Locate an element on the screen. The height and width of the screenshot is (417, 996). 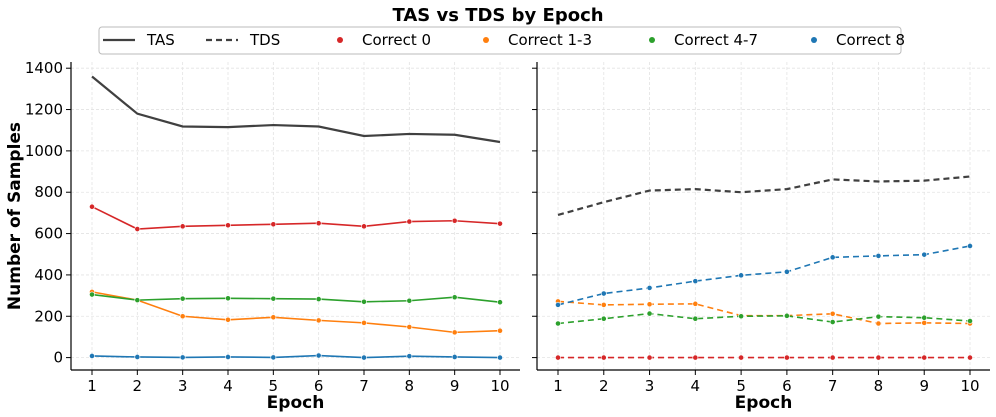
y-tick-label: 1400 is located at coordinates (44, 68).